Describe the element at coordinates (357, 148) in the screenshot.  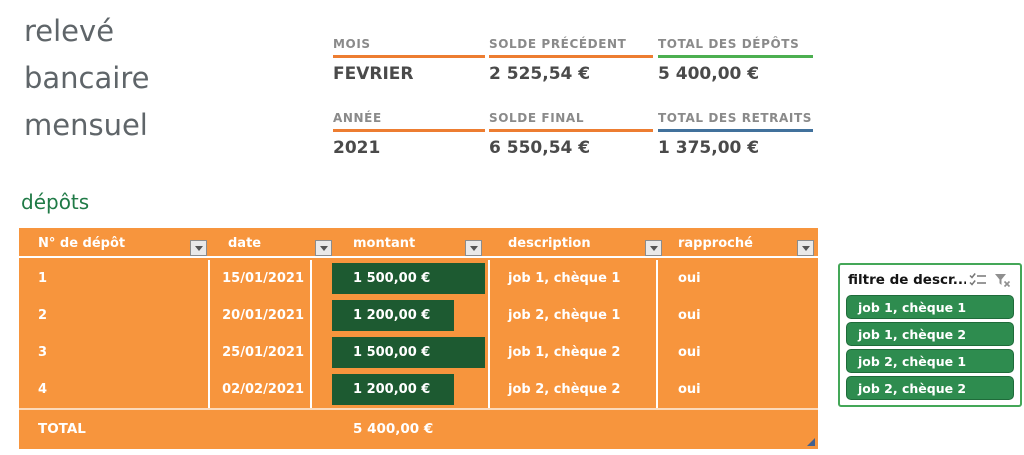
I see `stat-value: 2021` at that location.